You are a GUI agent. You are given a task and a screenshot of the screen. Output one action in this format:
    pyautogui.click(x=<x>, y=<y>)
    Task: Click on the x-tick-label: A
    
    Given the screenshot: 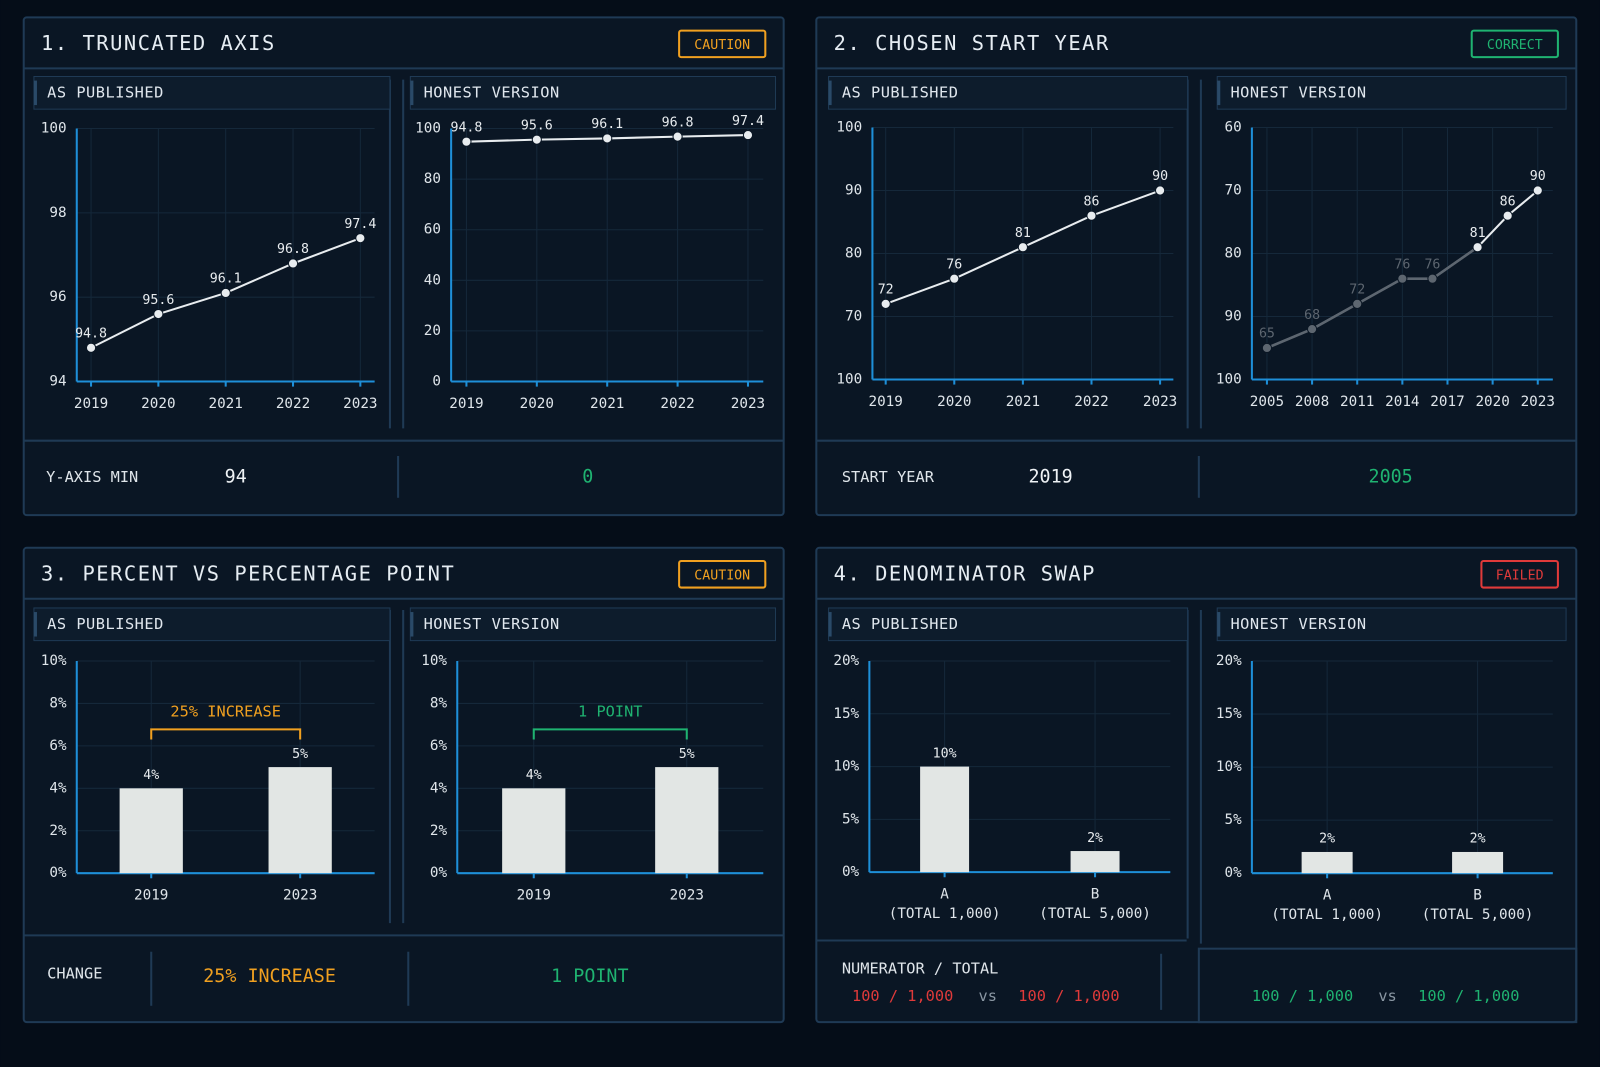 What is the action you would take?
    pyautogui.click(x=944, y=895)
    